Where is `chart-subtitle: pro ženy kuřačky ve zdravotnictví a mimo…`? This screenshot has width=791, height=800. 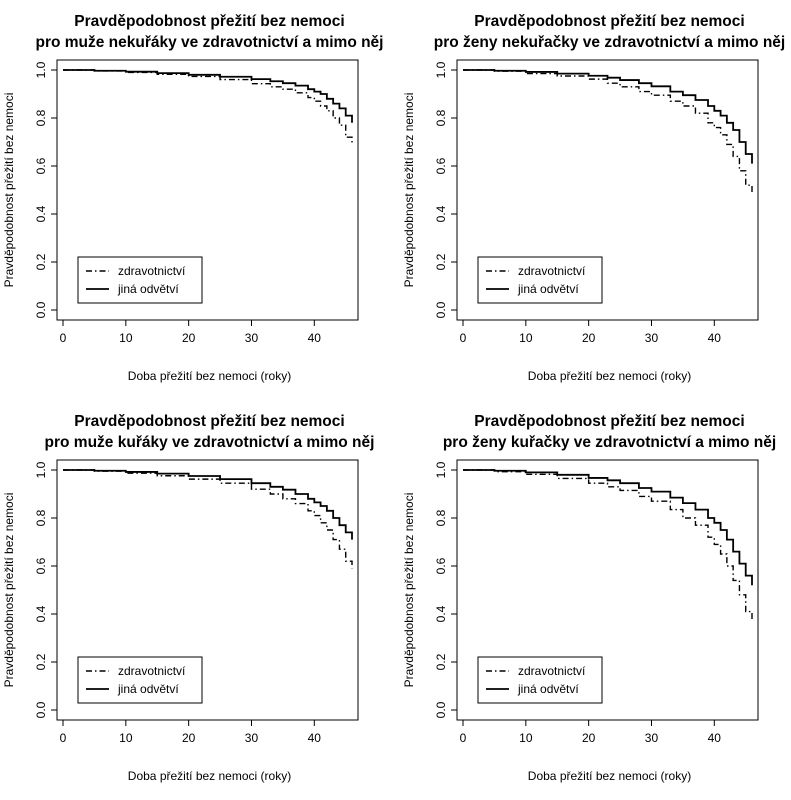
chart-subtitle: pro ženy kuřačky ve zdravotnictví a mimo… is located at coordinates (609, 442).